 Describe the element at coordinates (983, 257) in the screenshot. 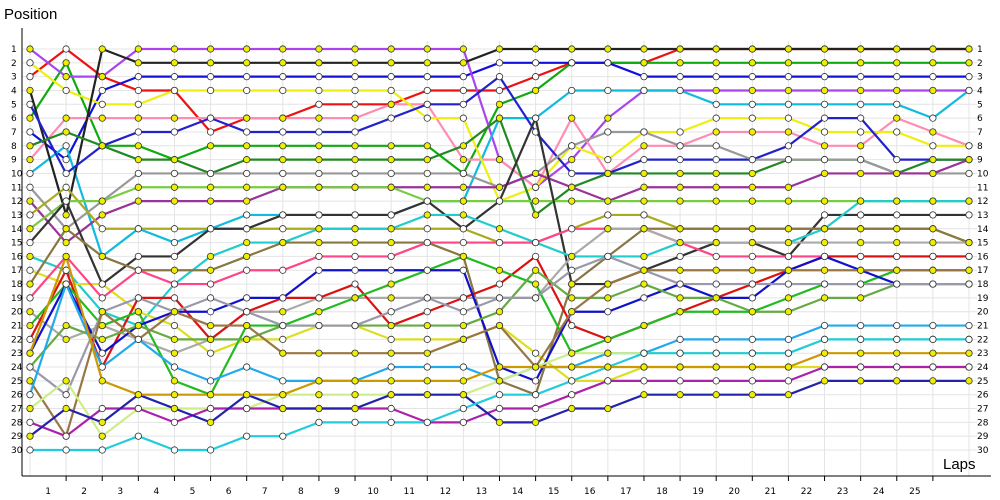

I see `y-tick-label-right: 16` at that location.